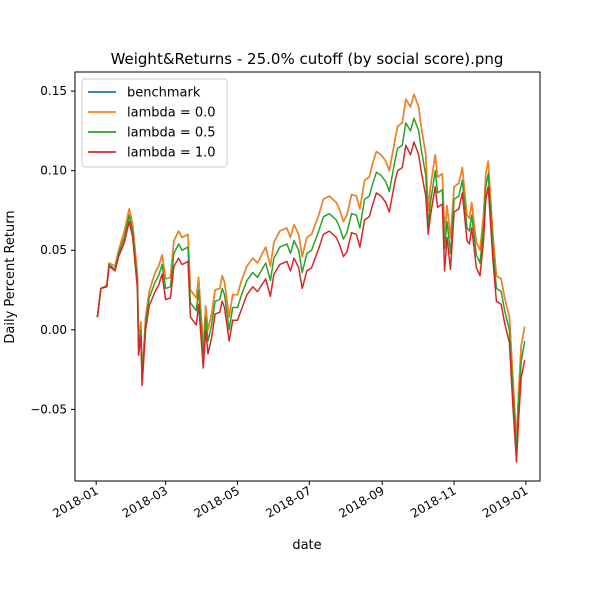 Image resolution: width=600 pixels, height=600 pixels. Describe the element at coordinates (53, 171) in the screenshot. I see `y-tick-label: 0.10` at that location.